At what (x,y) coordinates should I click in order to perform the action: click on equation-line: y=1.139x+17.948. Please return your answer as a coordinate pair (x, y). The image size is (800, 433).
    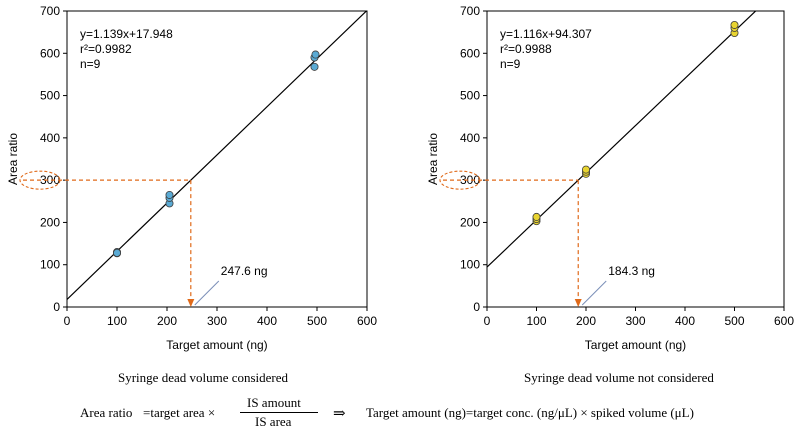
    Looking at the image, I should click on (126, 34).